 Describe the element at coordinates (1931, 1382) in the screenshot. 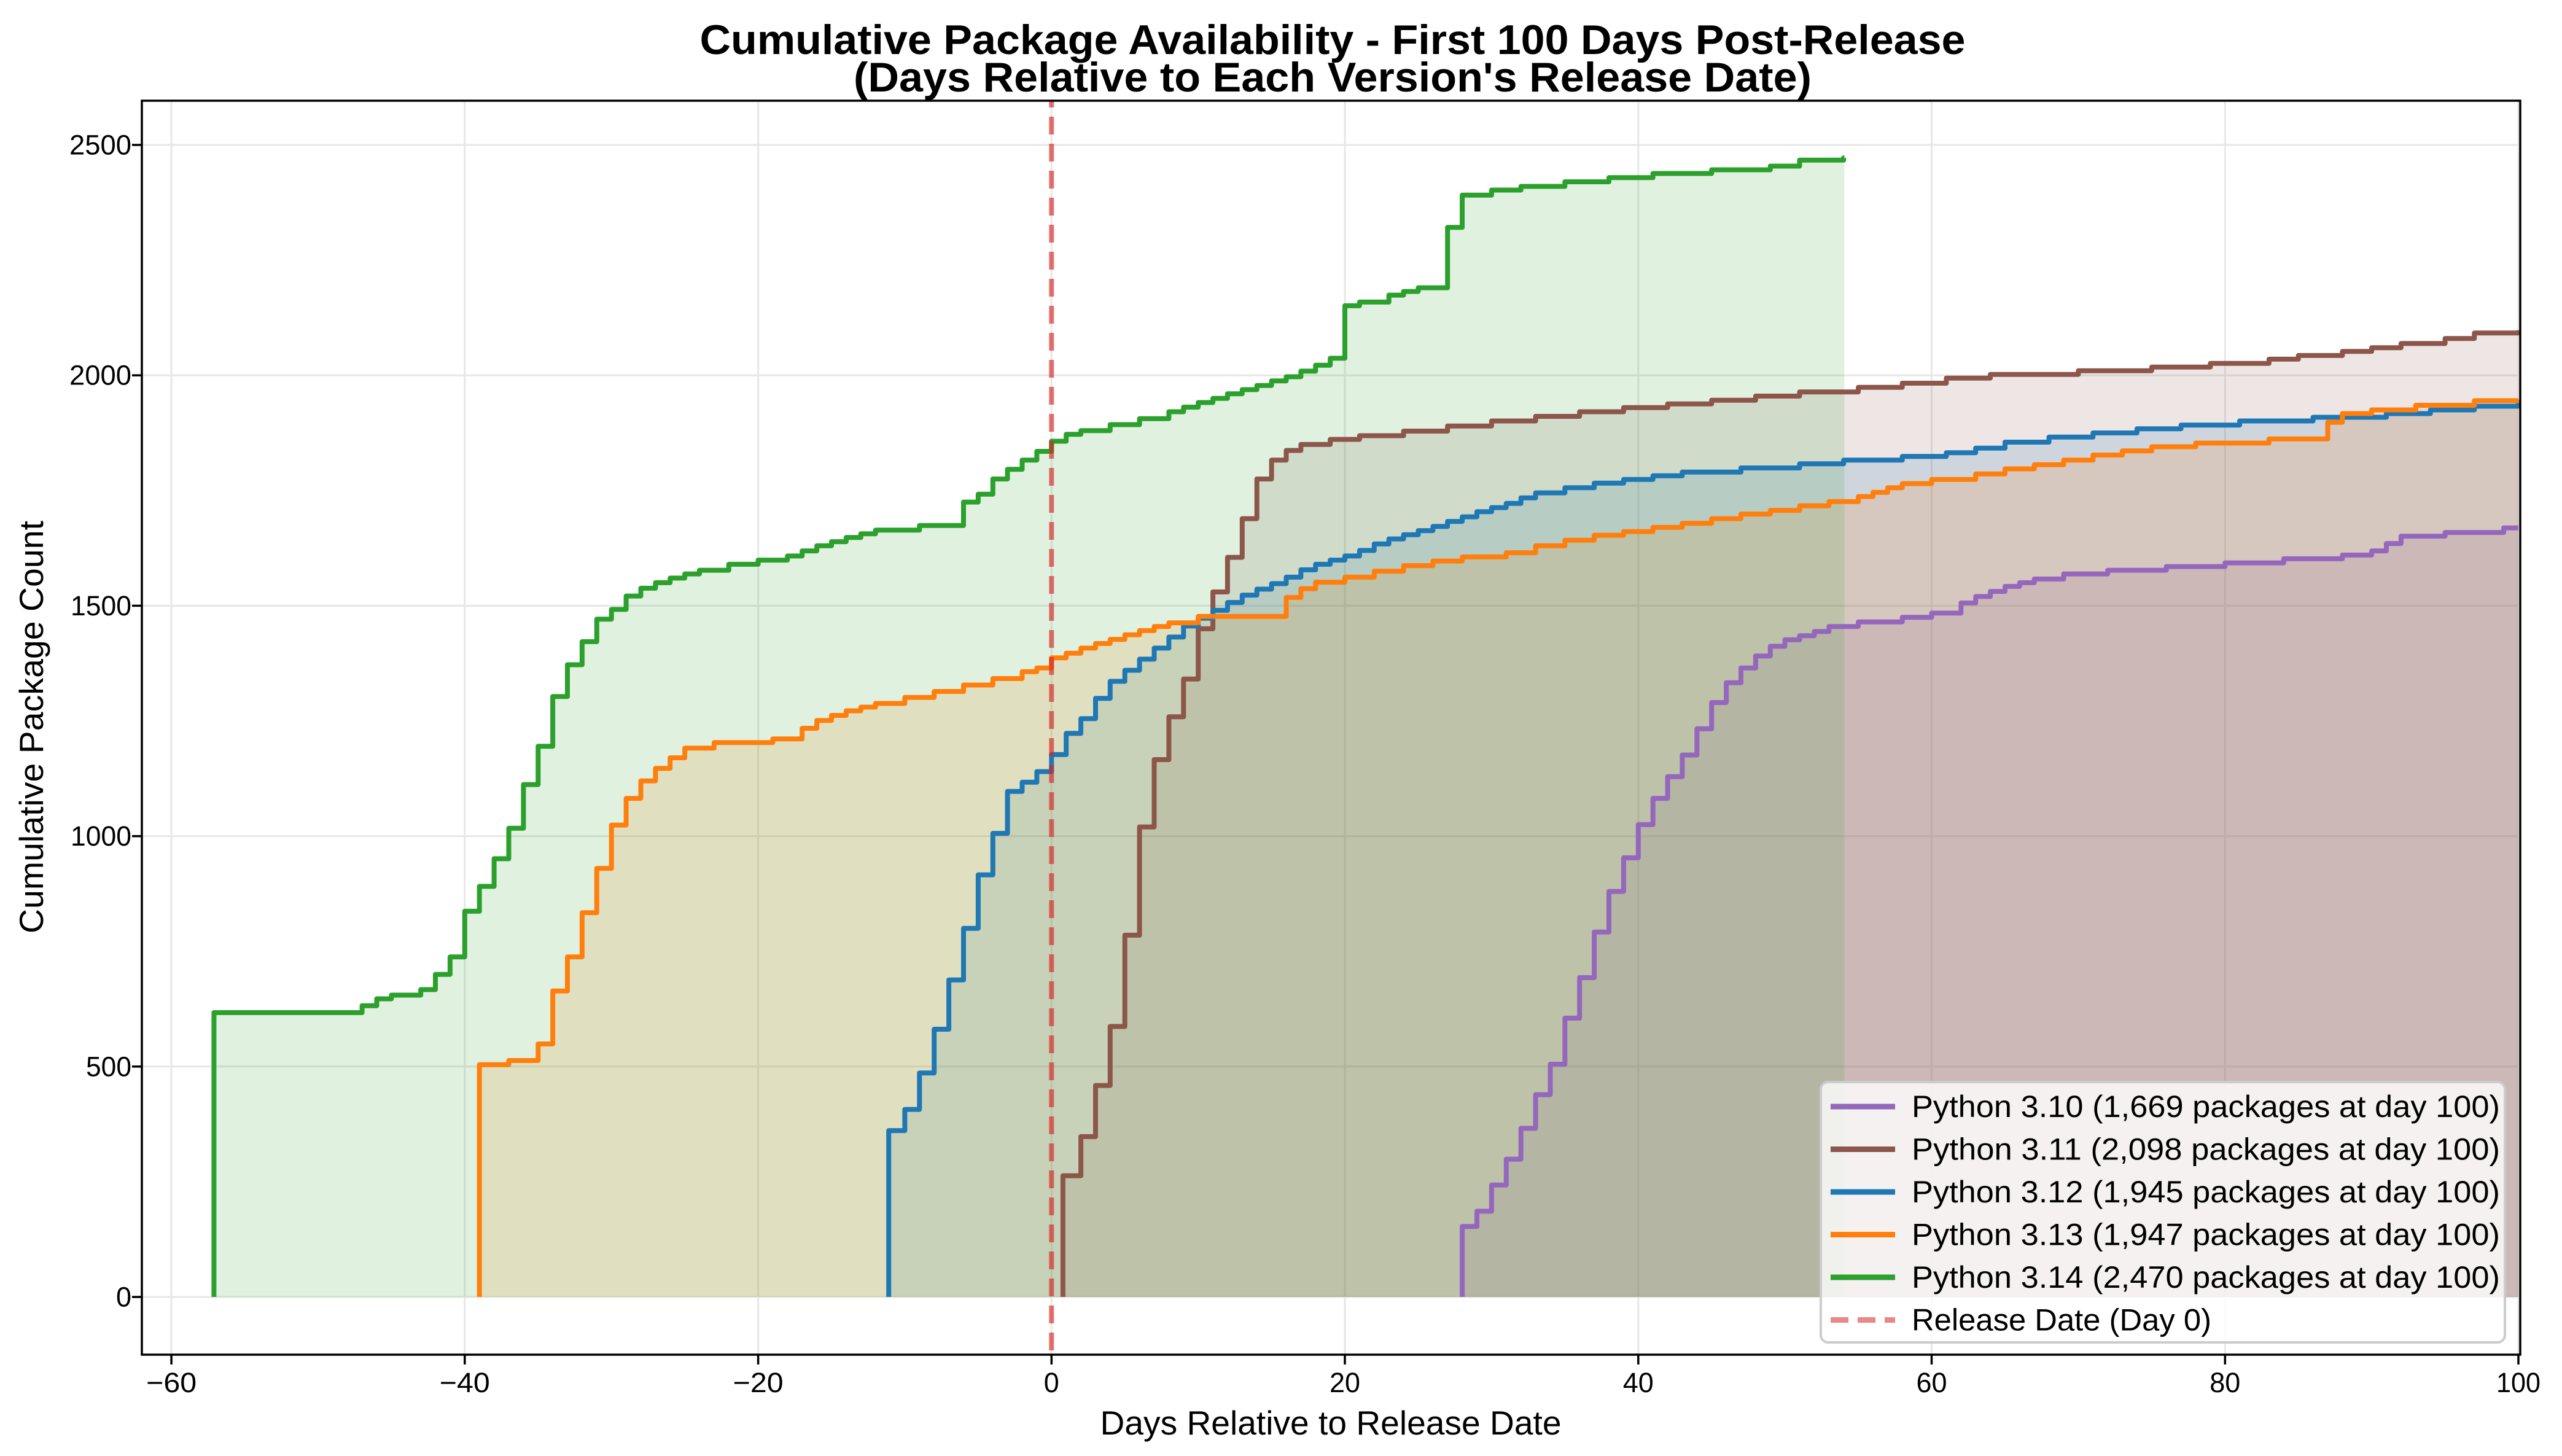

I see `svg-text: 60` at that location.